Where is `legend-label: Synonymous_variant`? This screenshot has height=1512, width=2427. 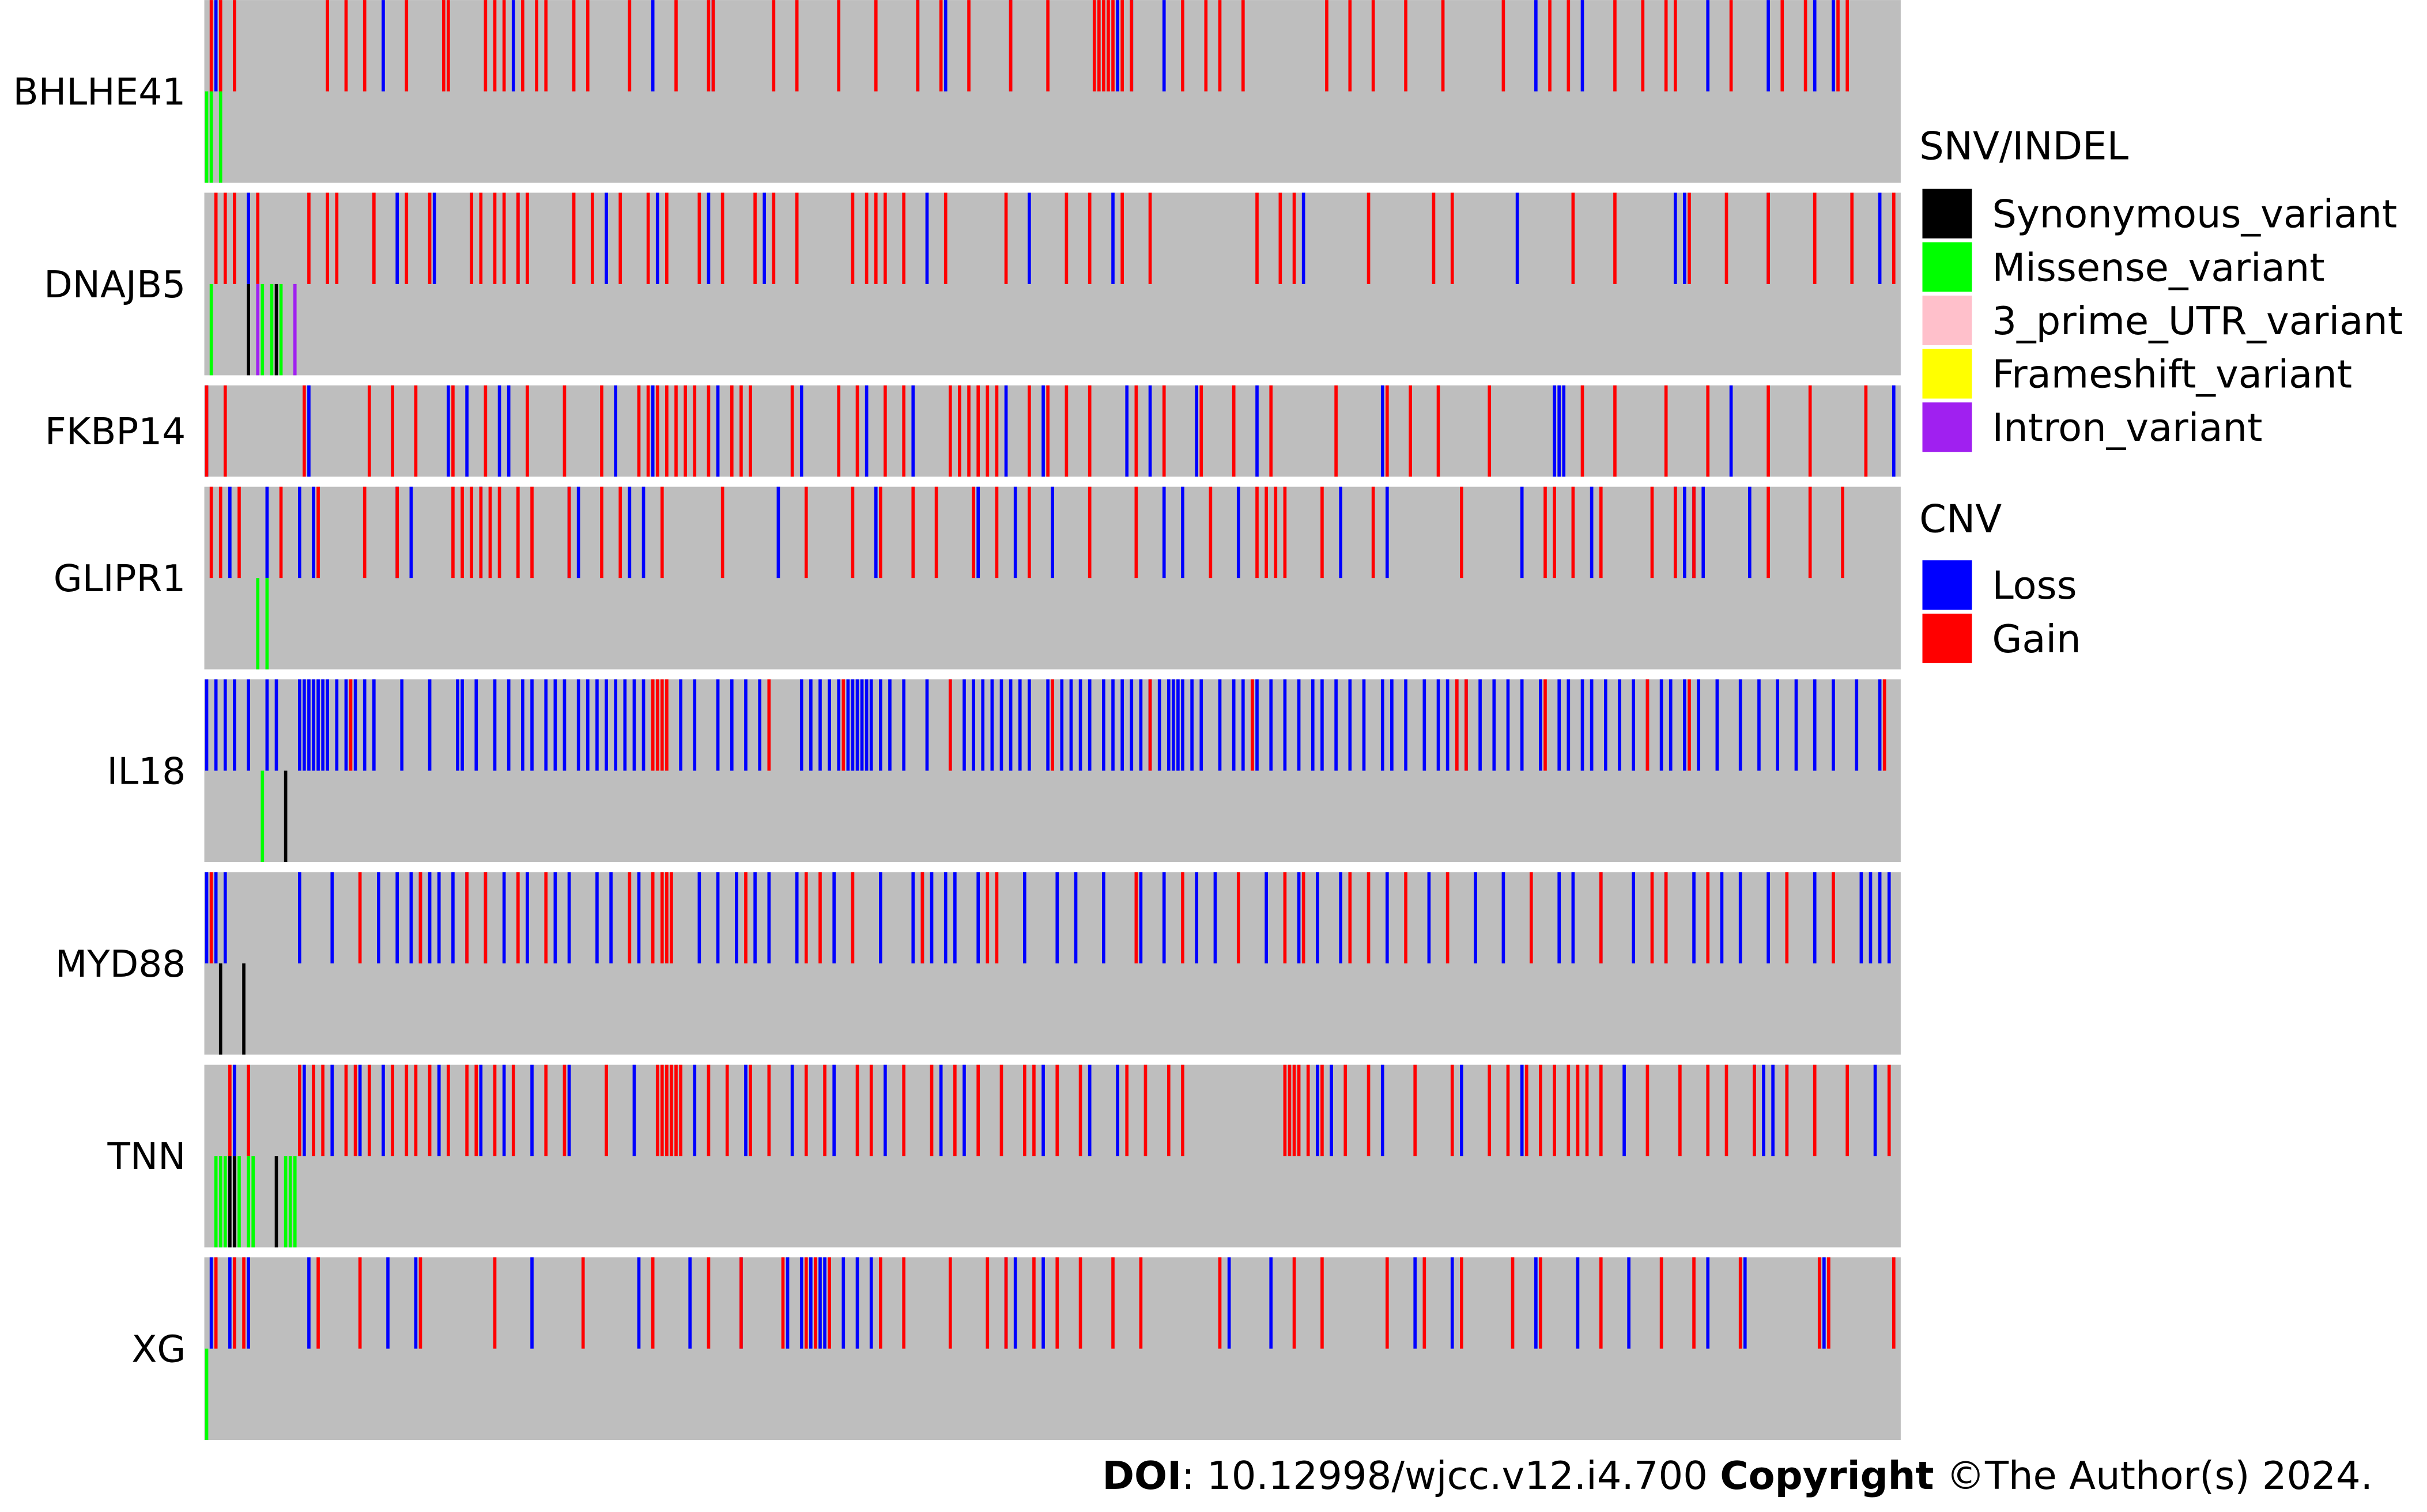 legend-label: Synonymous_variant is located at coordinates (2194, 214).